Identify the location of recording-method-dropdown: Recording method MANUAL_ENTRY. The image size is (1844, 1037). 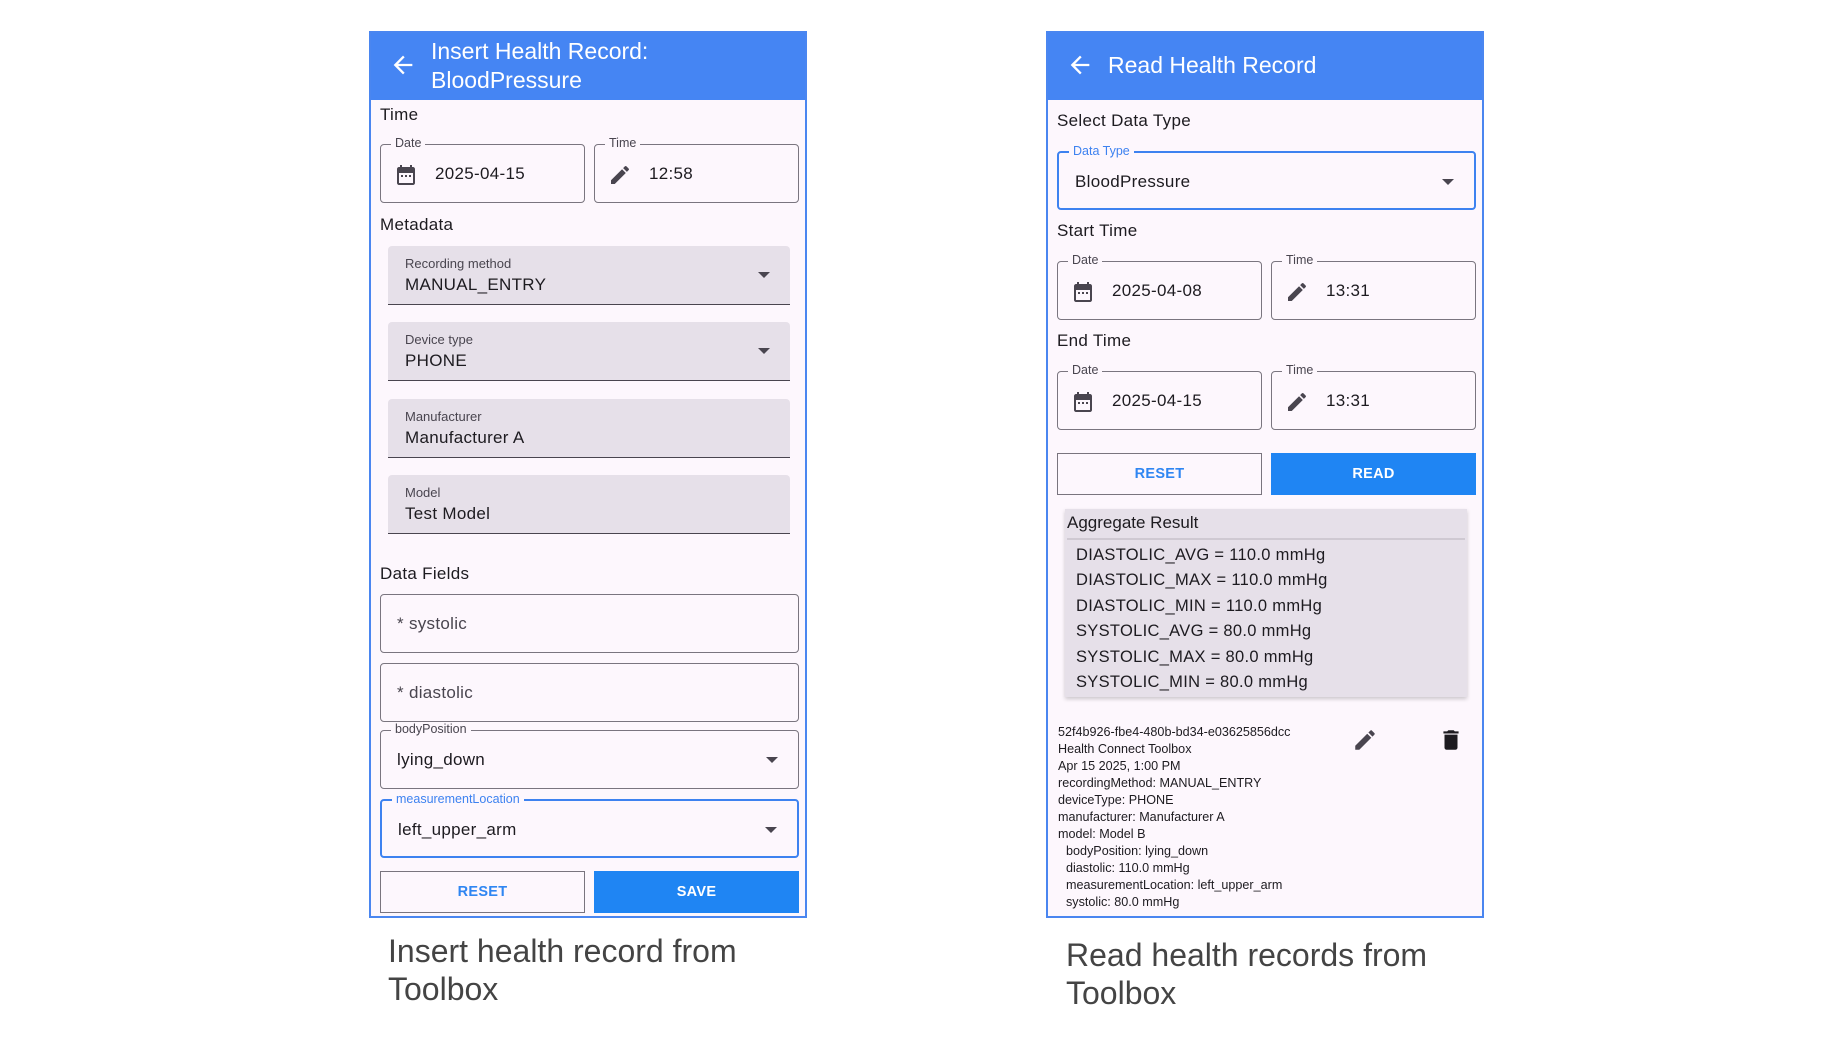
(589, 275).